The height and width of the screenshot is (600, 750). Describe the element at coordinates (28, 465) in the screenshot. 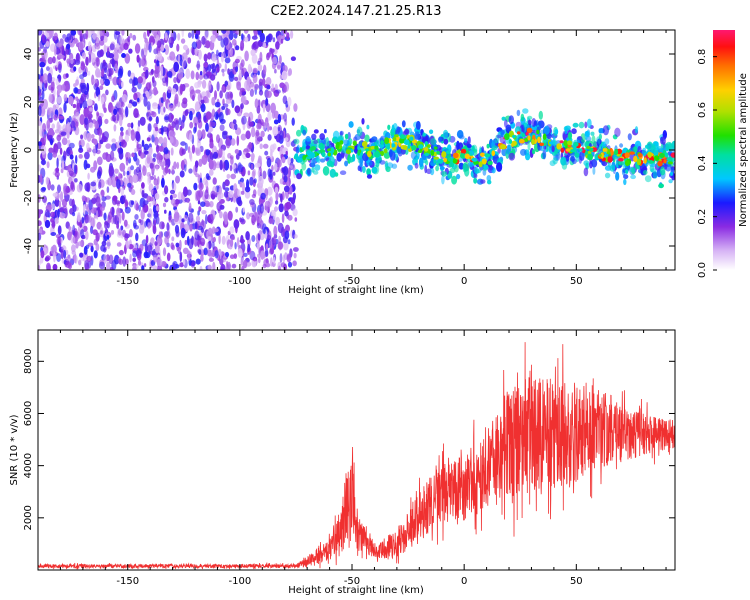

I see `y-tick-label: 4000` at that location.